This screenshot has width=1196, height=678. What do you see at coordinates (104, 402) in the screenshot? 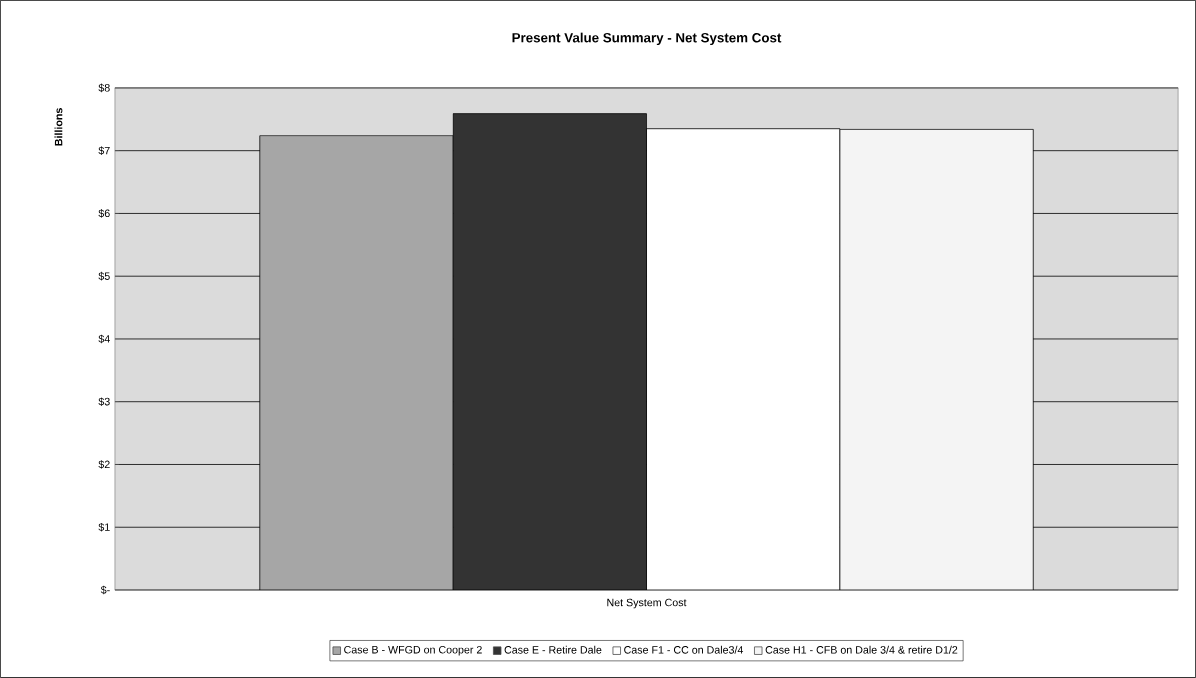
I see `y-tick-label: $3` at bounding box center [104, 402].